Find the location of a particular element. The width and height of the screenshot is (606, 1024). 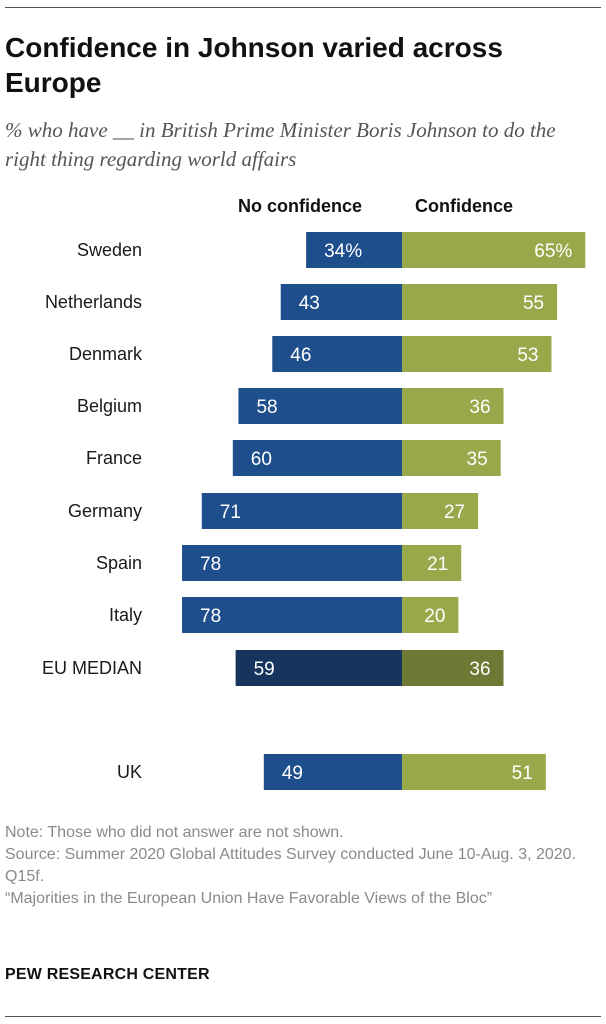

bar-confidence-spain is located at coordinates (432, 563).